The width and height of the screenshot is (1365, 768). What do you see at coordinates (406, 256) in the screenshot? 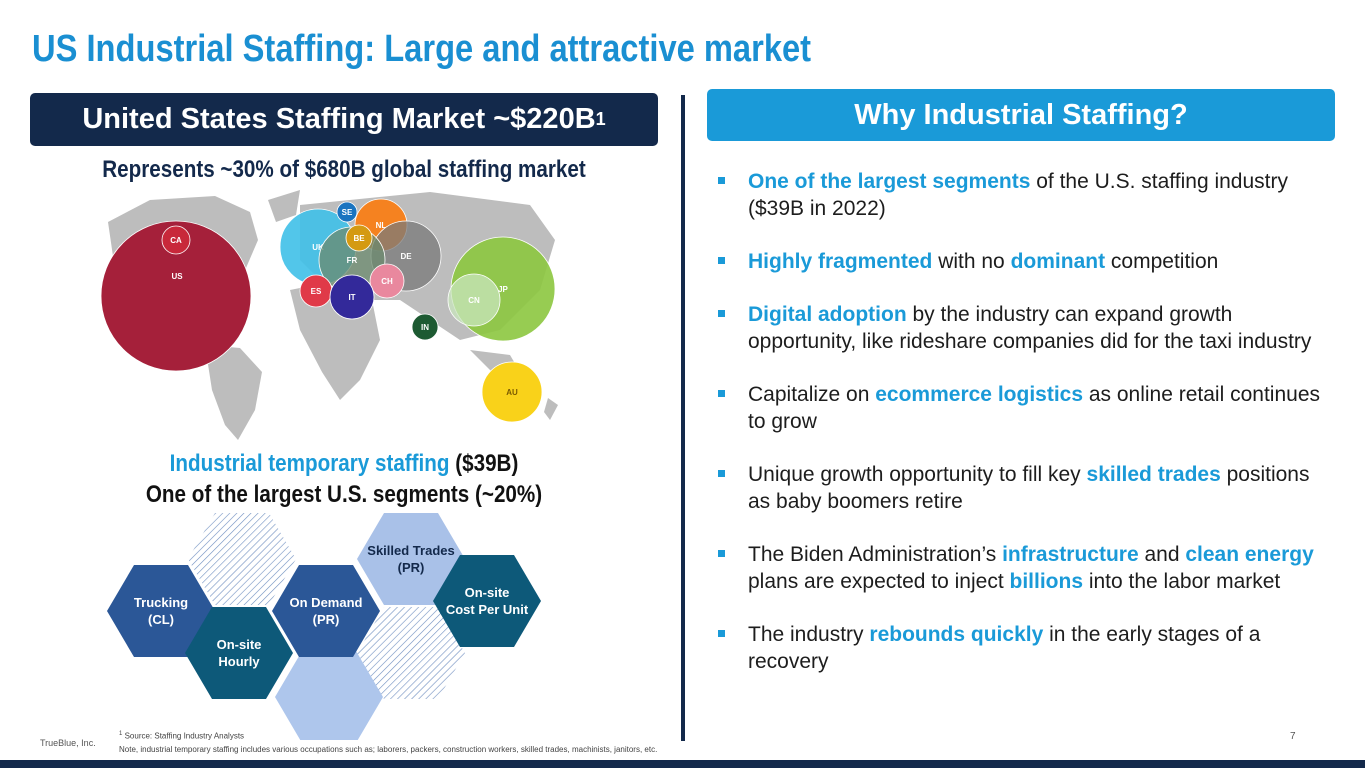
I see `bubble-label: DE` at bounding box center [406, 256].